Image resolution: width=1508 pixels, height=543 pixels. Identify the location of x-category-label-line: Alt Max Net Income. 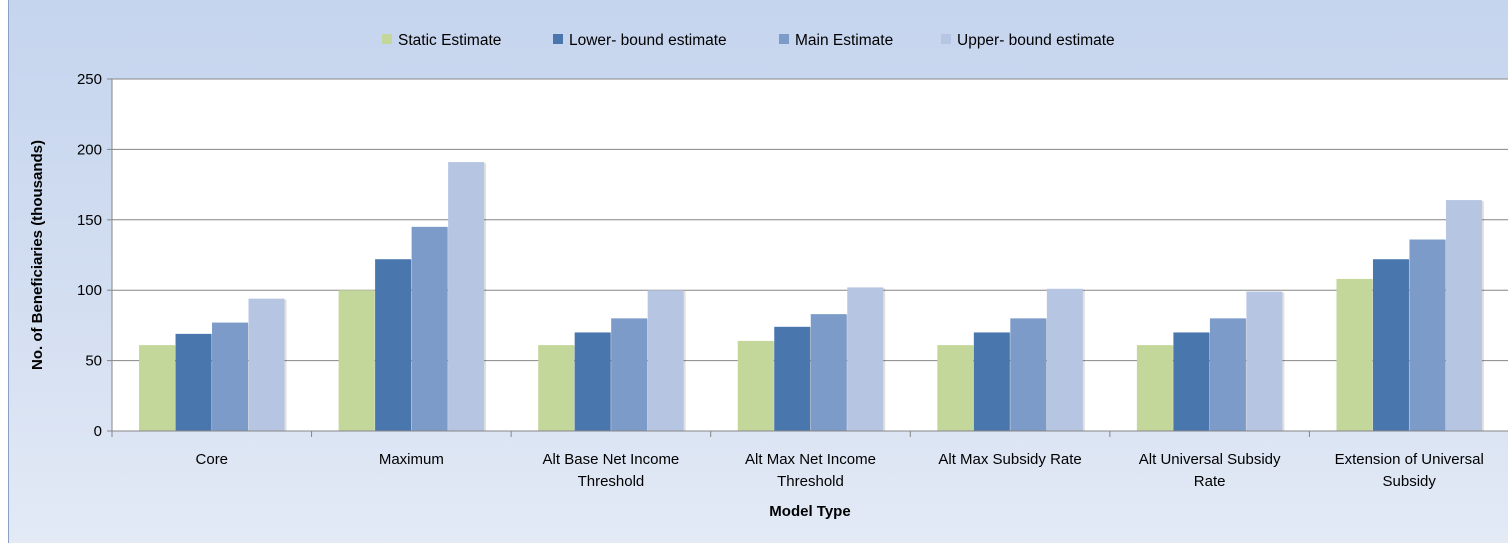
(810, 459).